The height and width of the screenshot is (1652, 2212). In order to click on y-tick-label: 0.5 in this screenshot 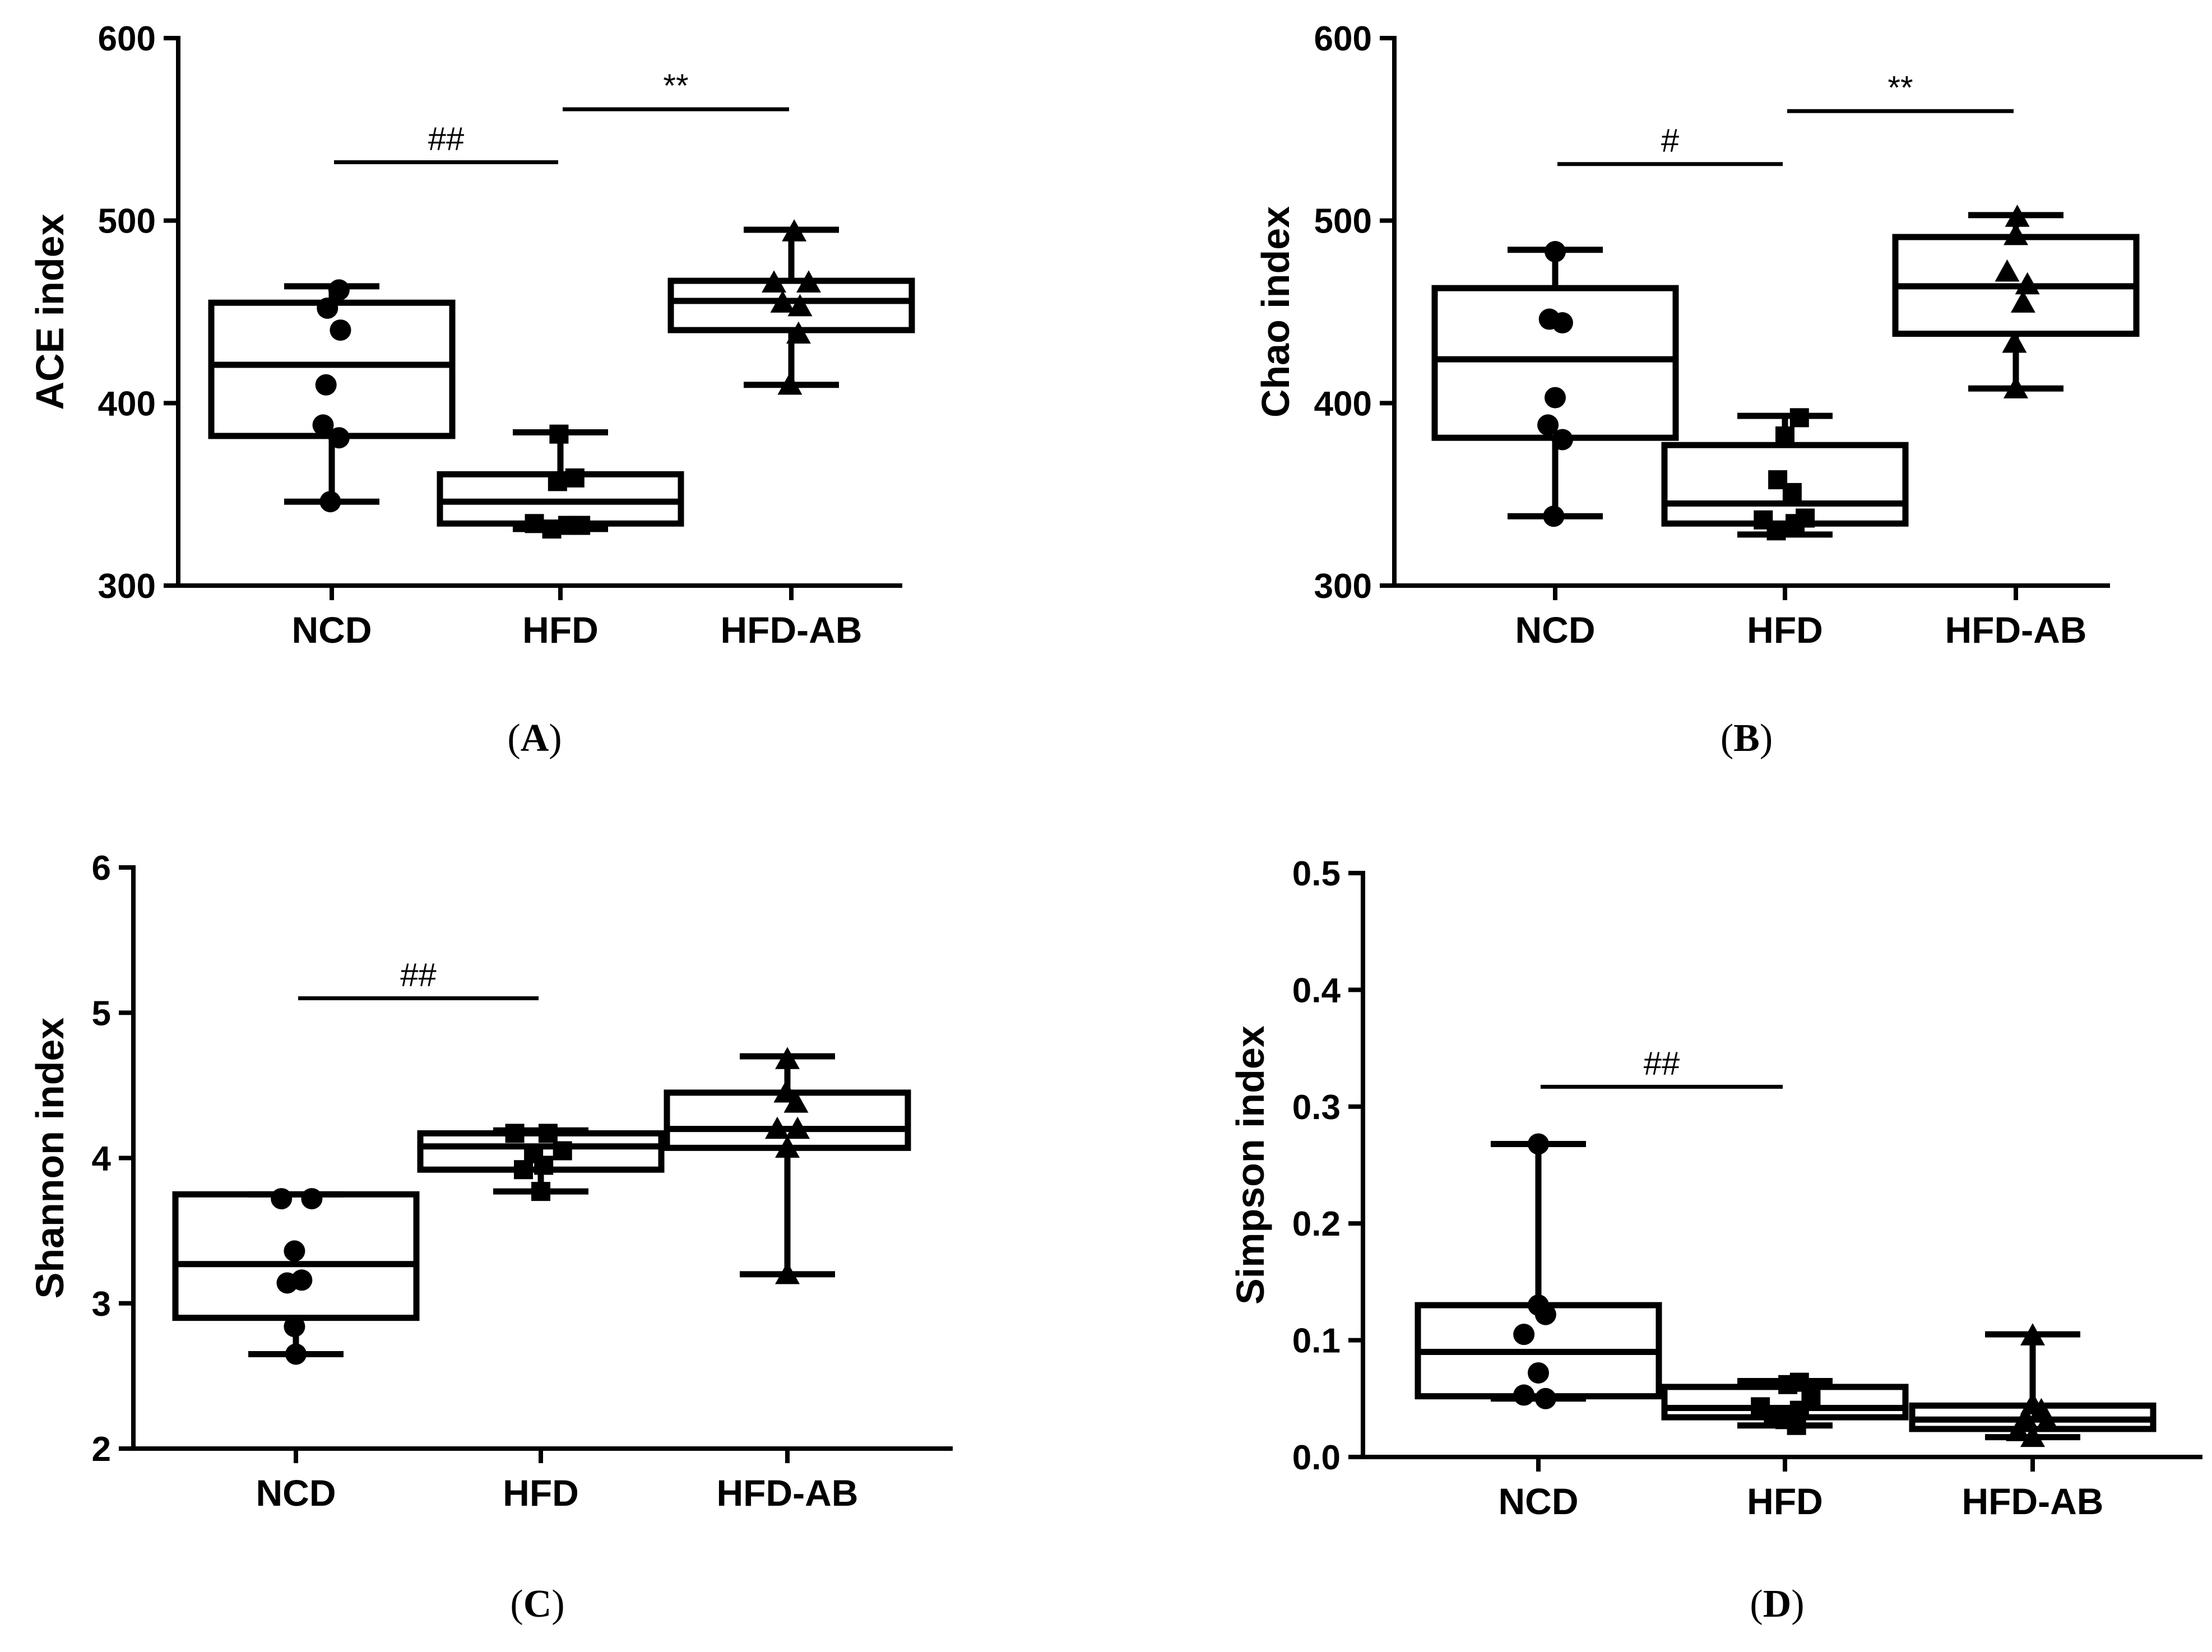, I will do `click(1316, 874)`.